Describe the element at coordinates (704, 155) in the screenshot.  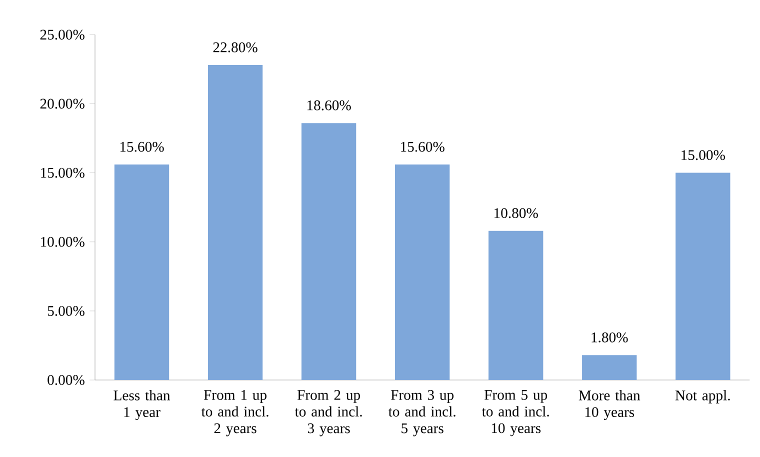
I see `data-label: 15.00%` at that location.